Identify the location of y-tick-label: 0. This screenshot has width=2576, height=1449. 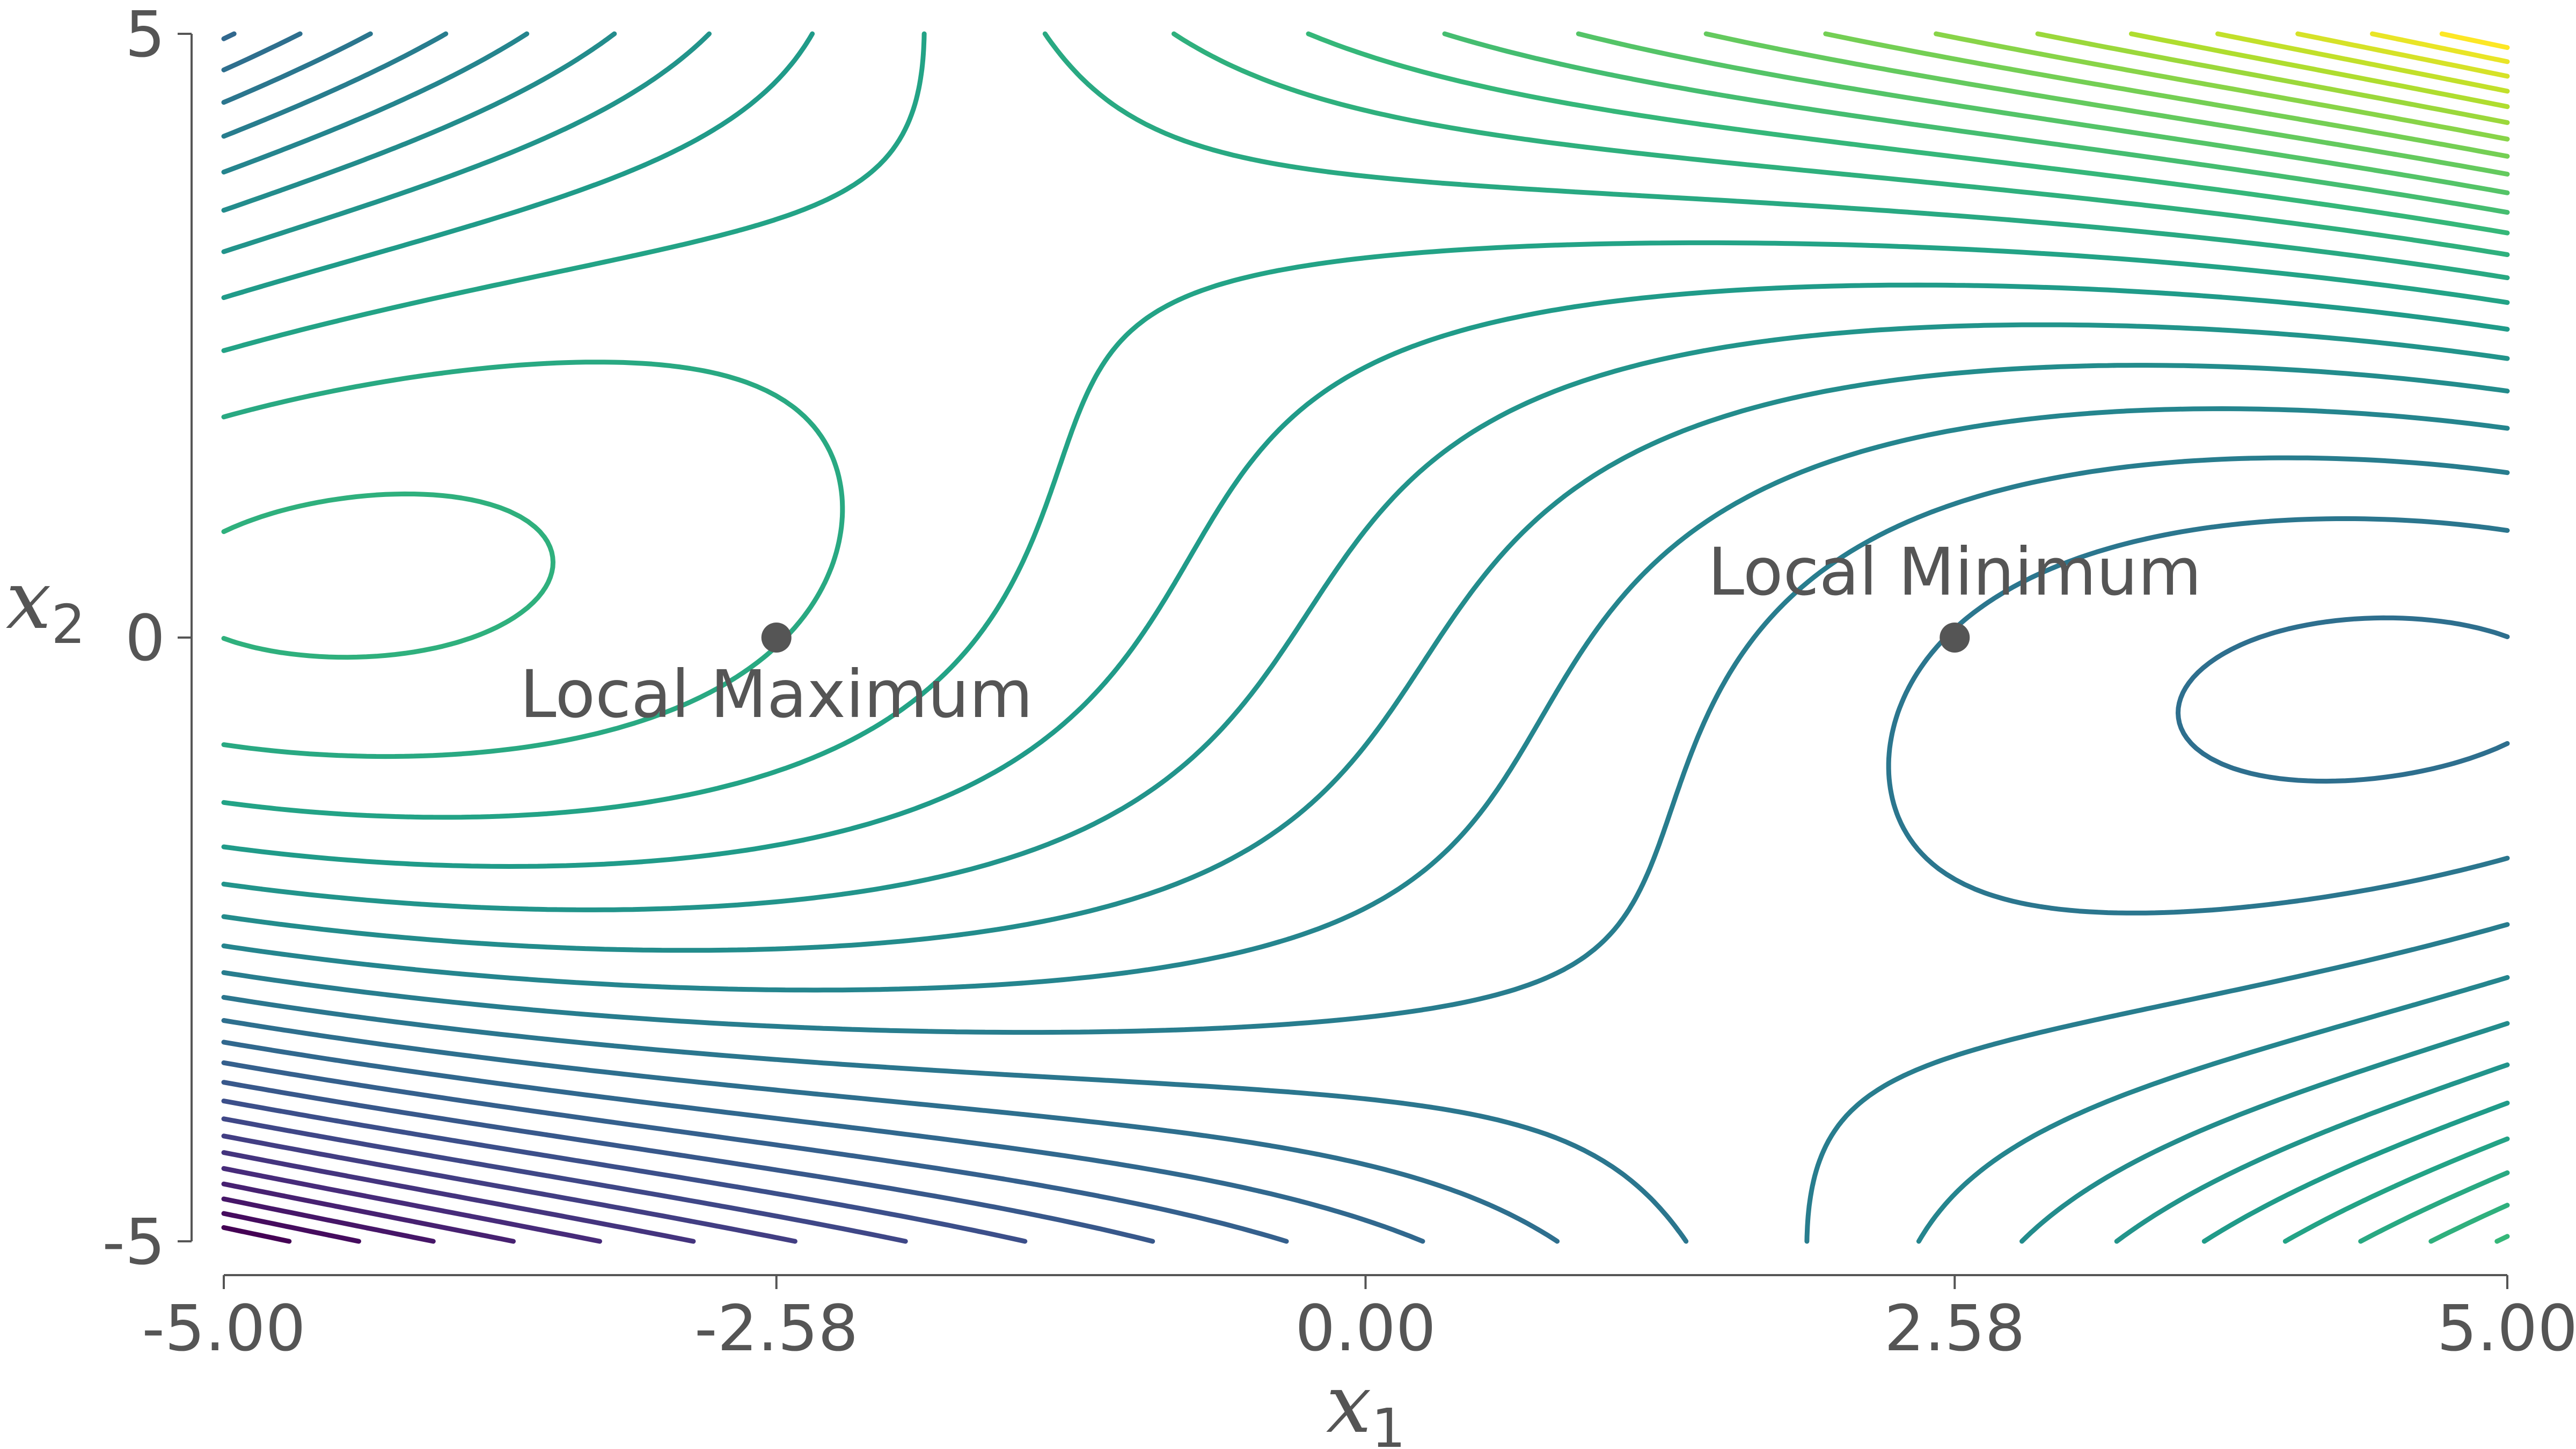
(145, 638).